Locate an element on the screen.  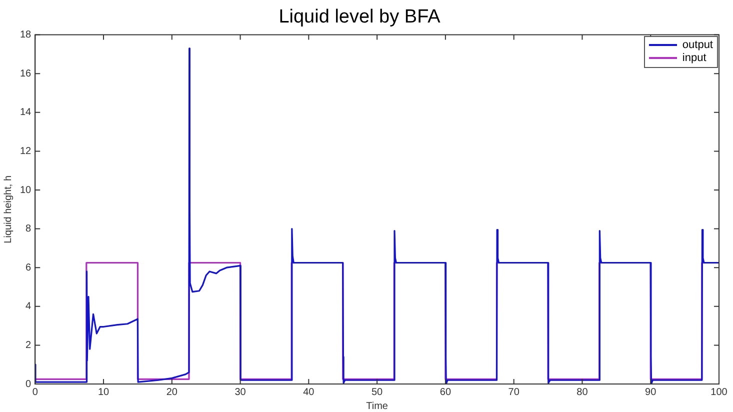
y-tick-label: 6 is located at coordinates (29, 268).